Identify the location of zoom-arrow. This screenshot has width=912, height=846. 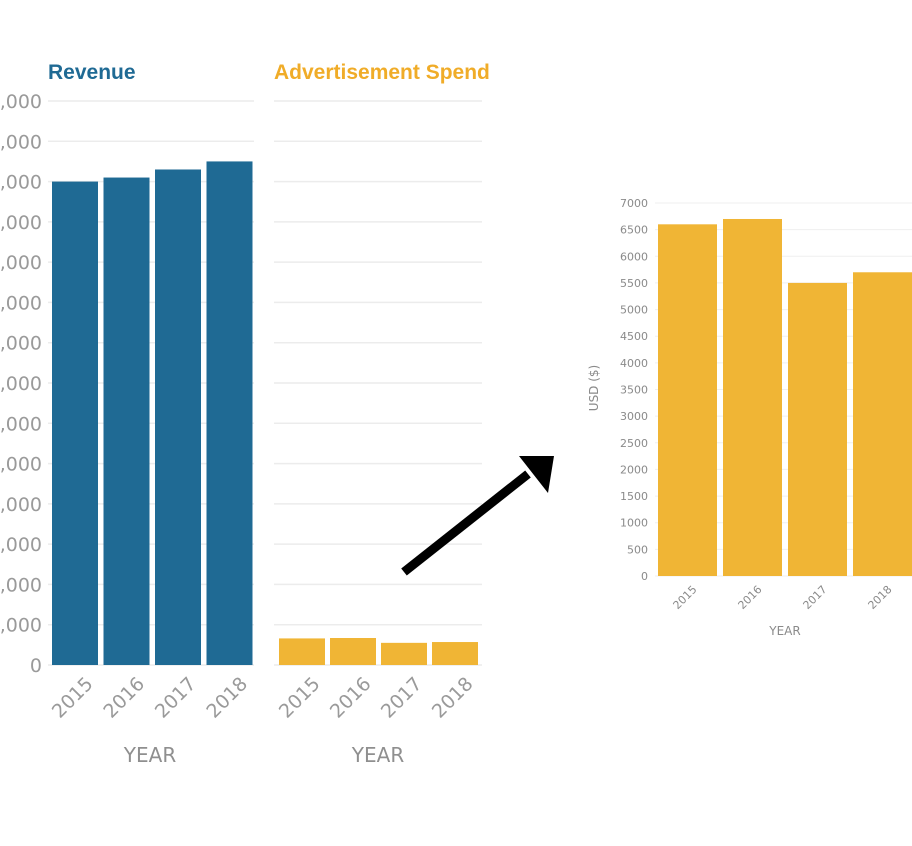
(477, 516).